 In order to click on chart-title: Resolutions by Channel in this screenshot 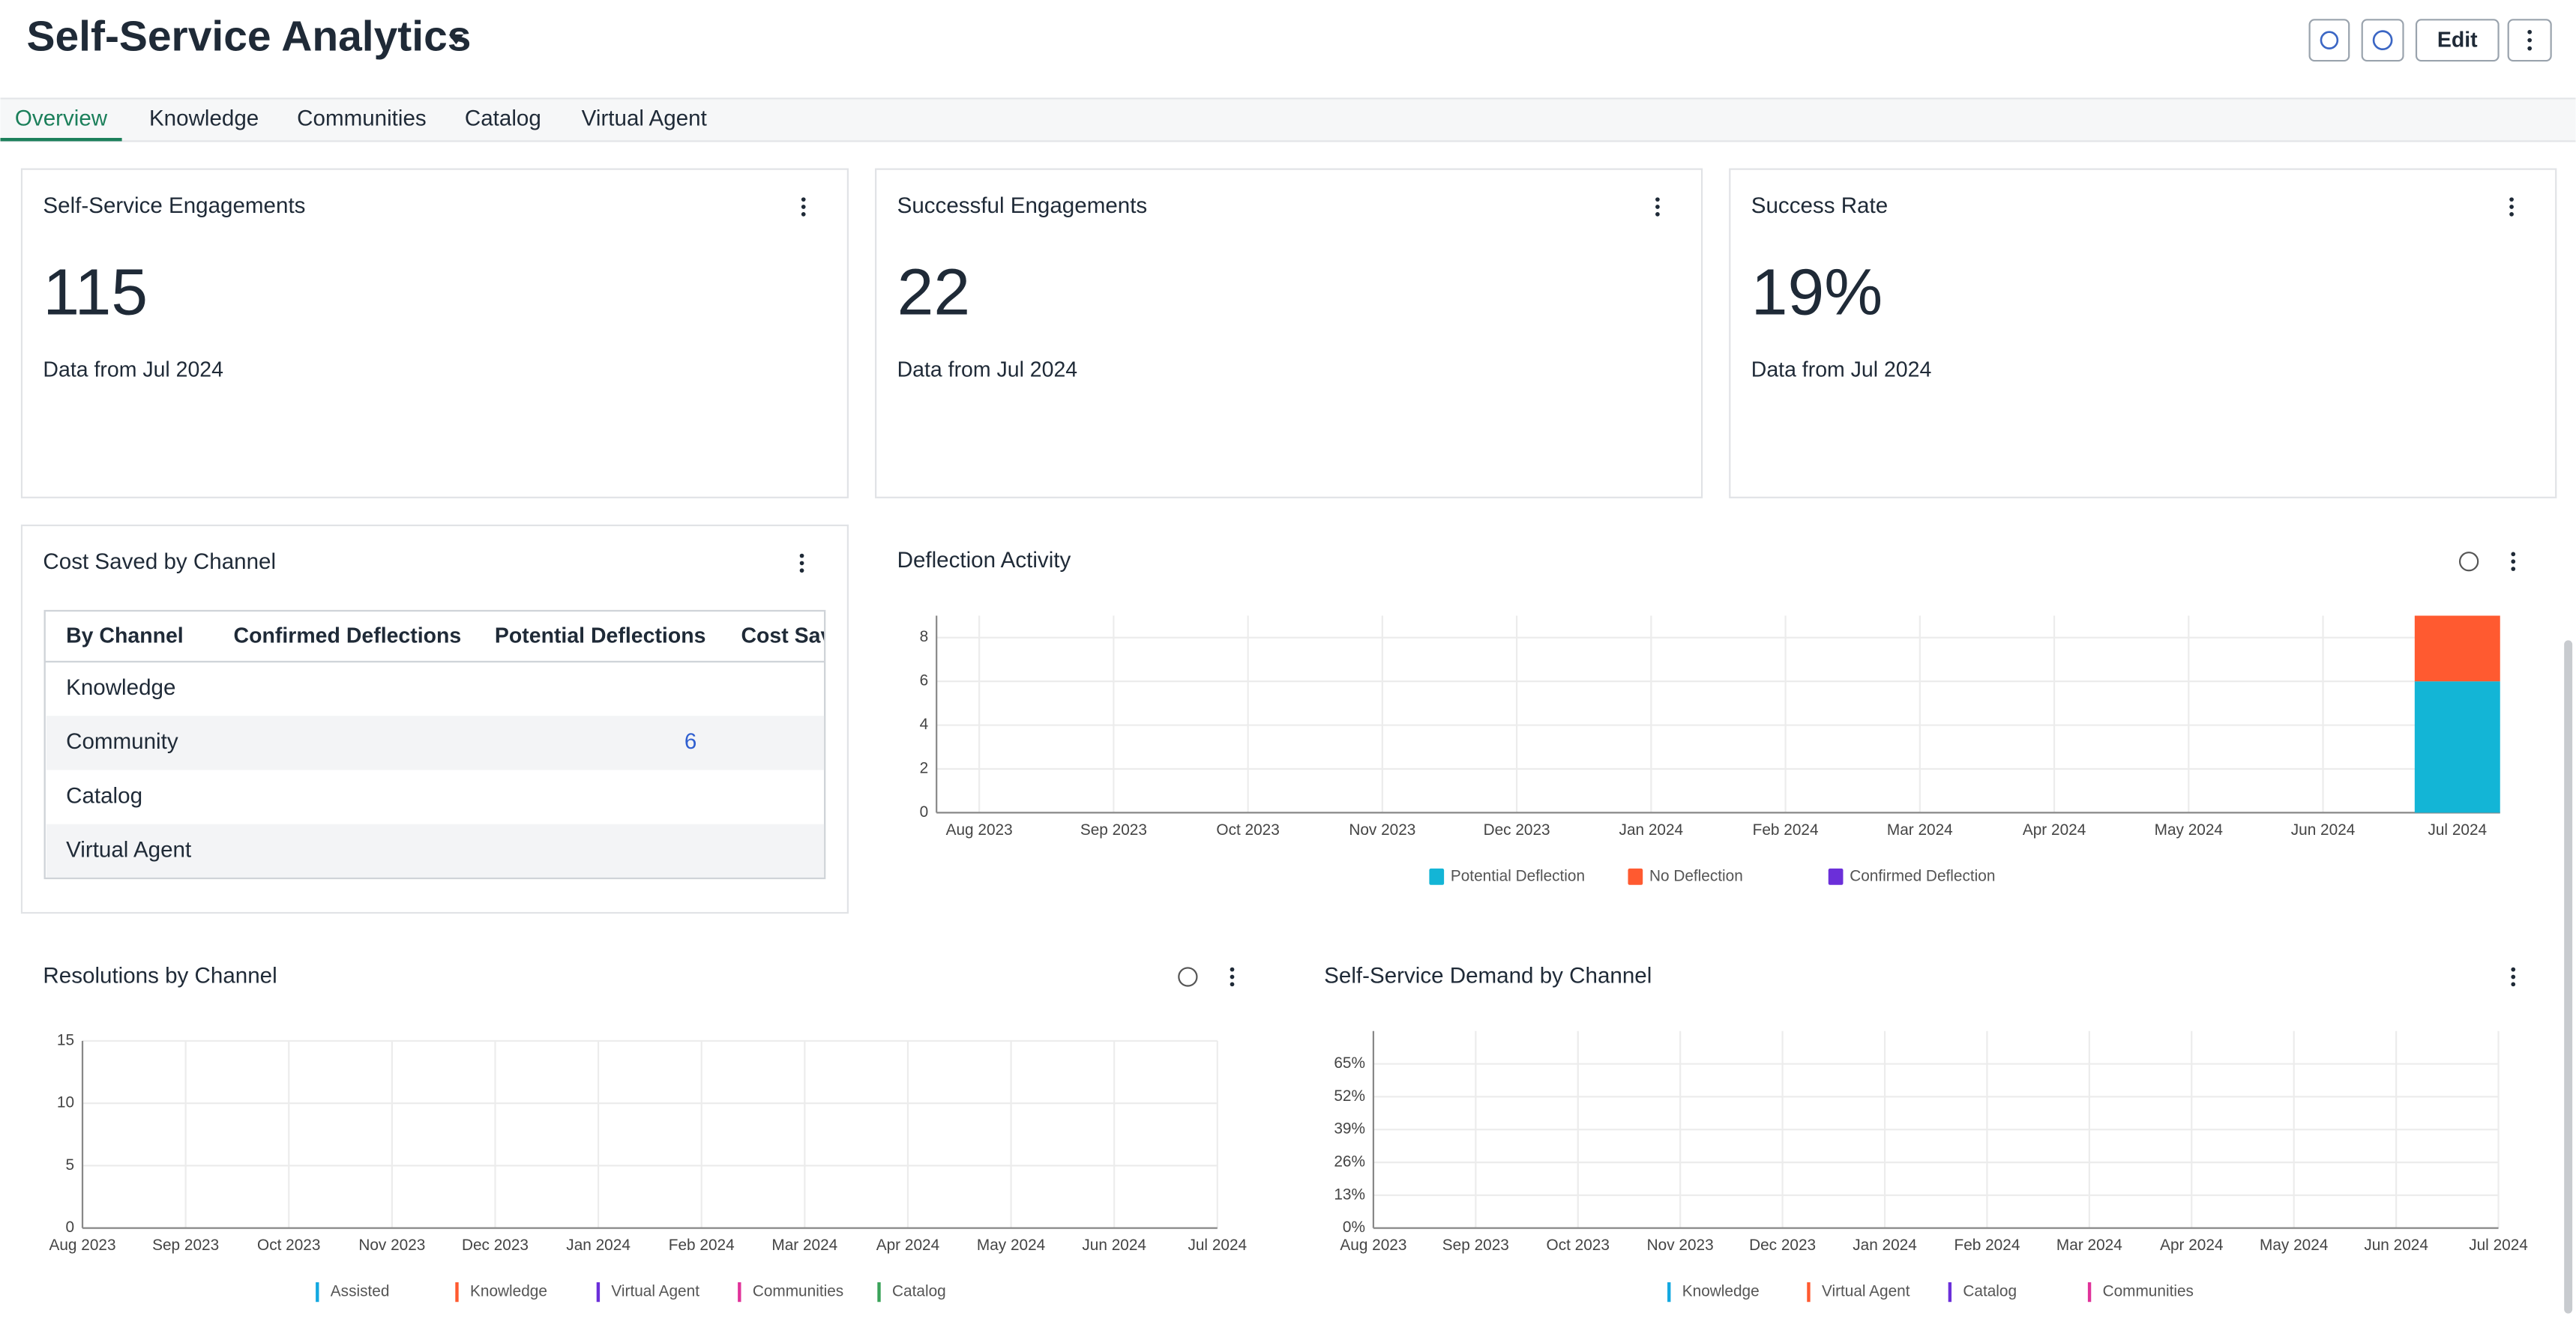, I will do `click(160, 976)`.